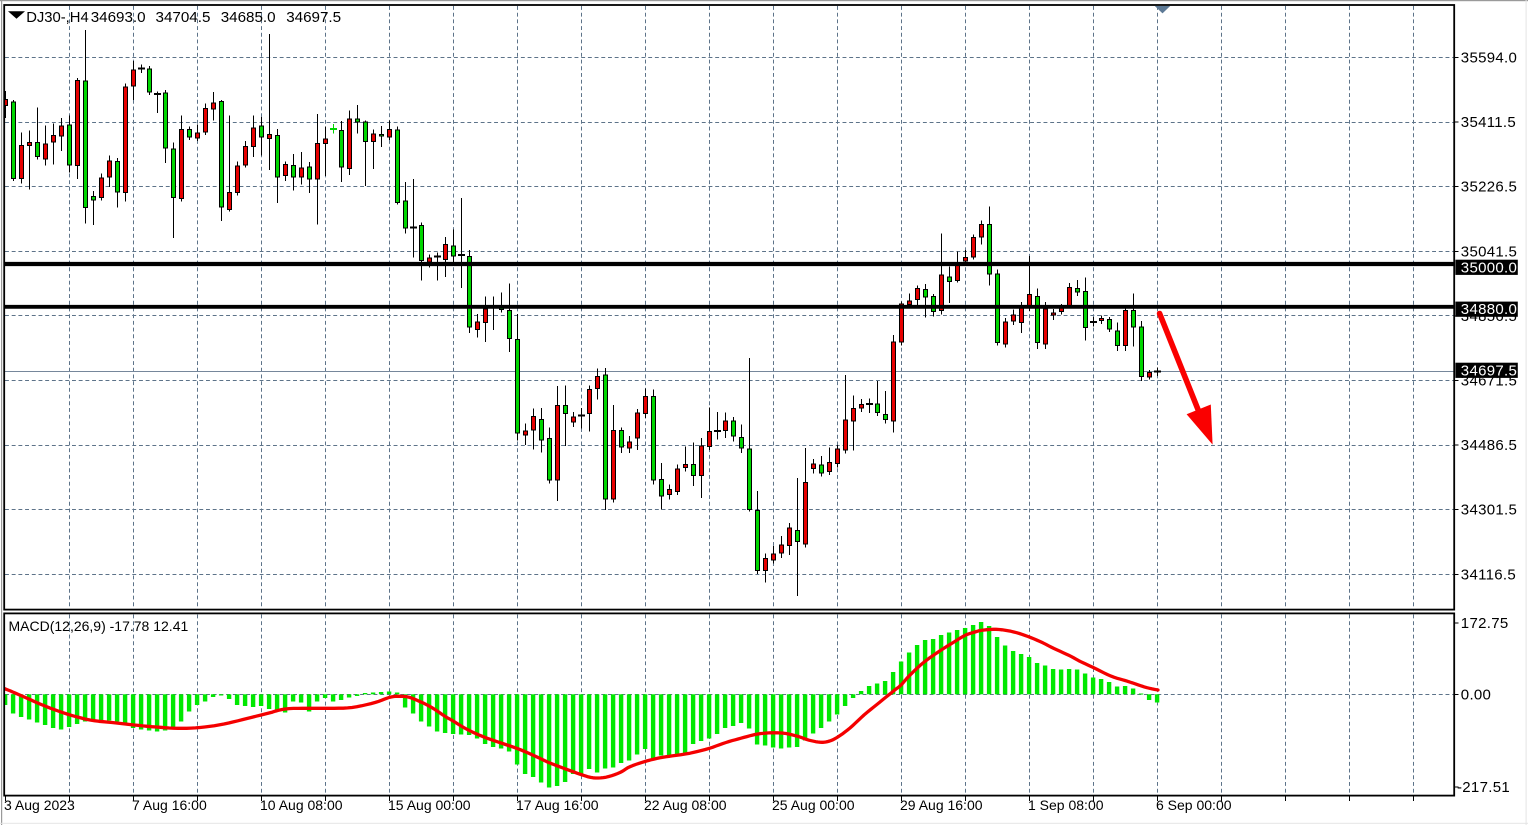  What do you see at coordinates (1489, 510) in the screenshot?
I see `svg-text: 34301.5` at bounding box center [1489, 510].